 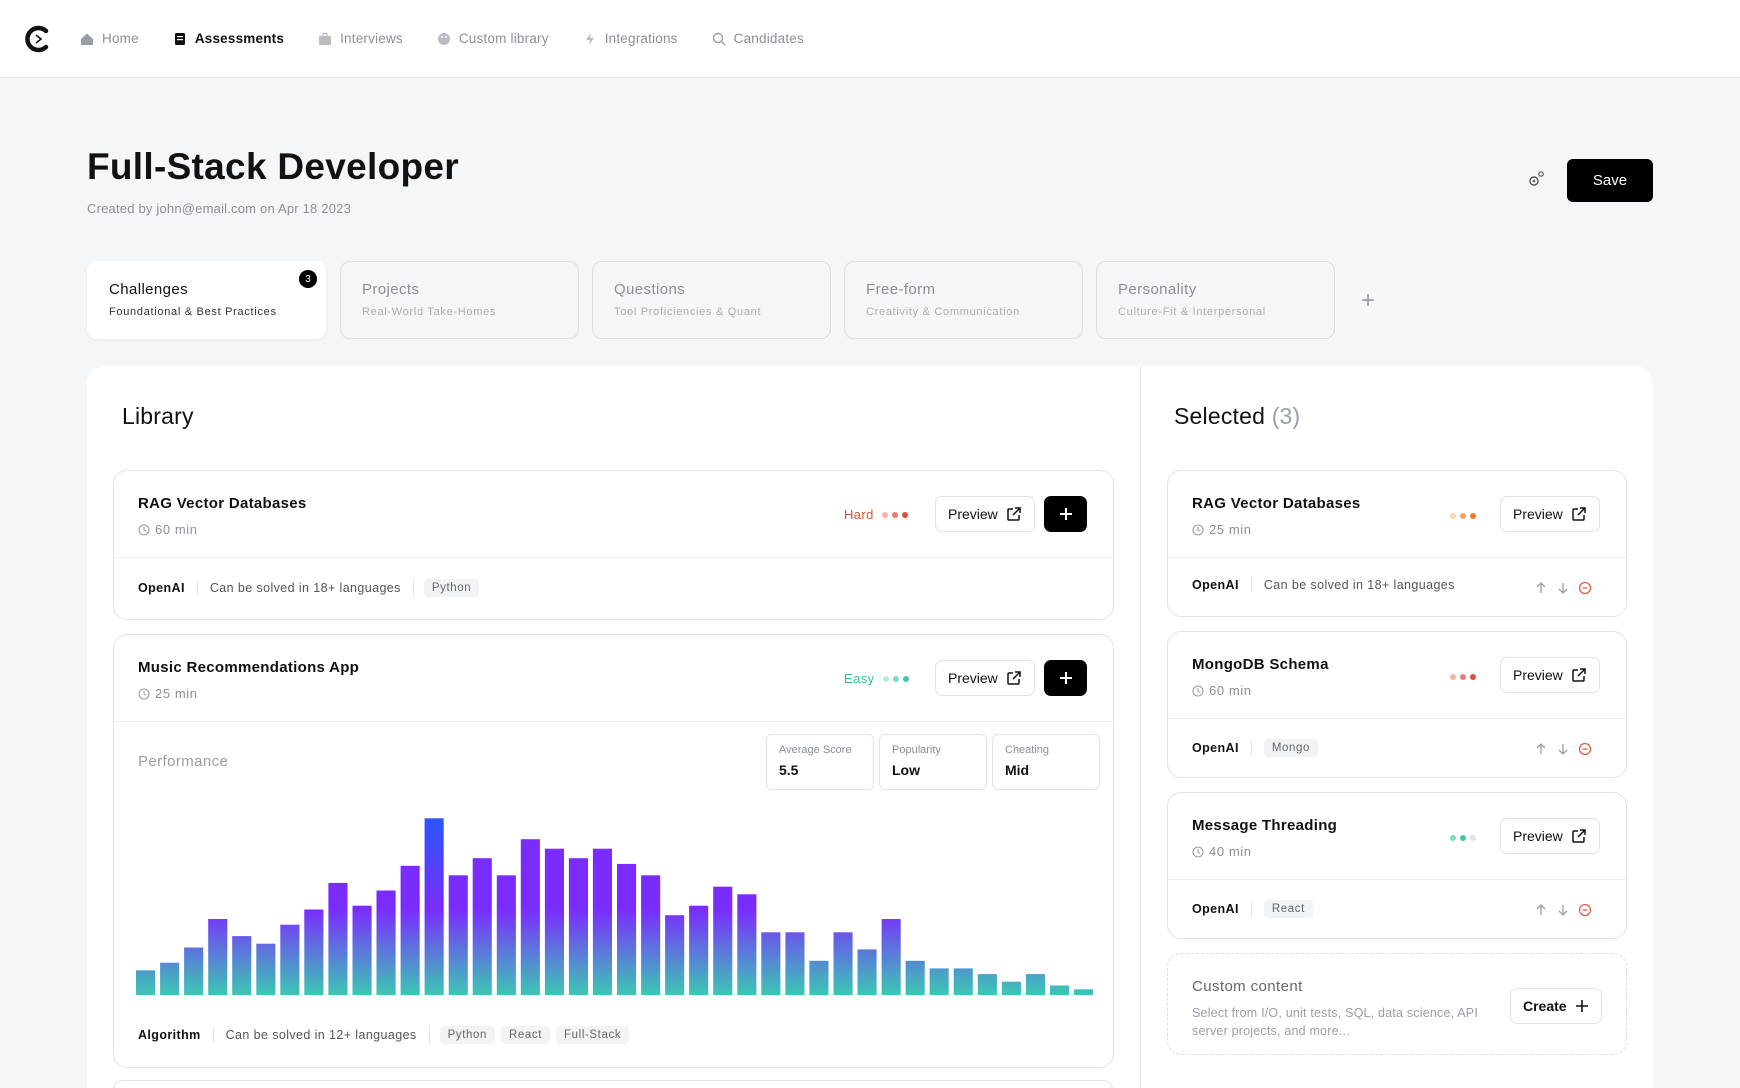 What do you see at coordinates (1610, 180) in the screenshot?
I see `save-button: Save` at bounding box center [1610, 180].